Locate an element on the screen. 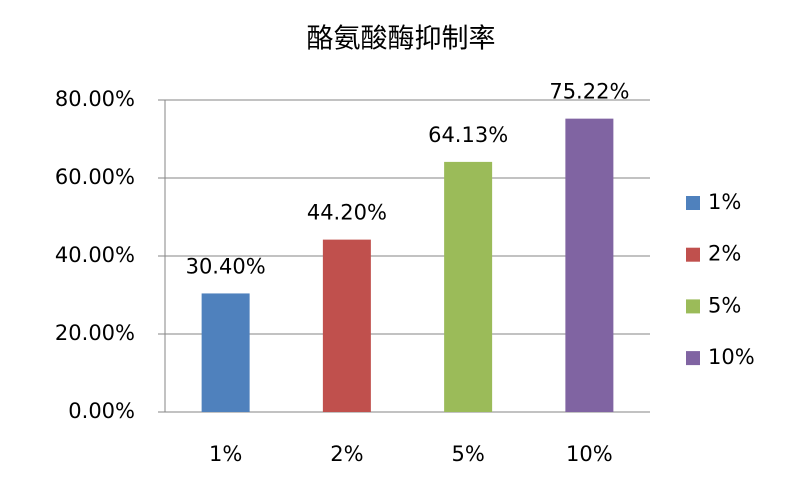  value-label: 64.13% is located at coordinates (468, 135).